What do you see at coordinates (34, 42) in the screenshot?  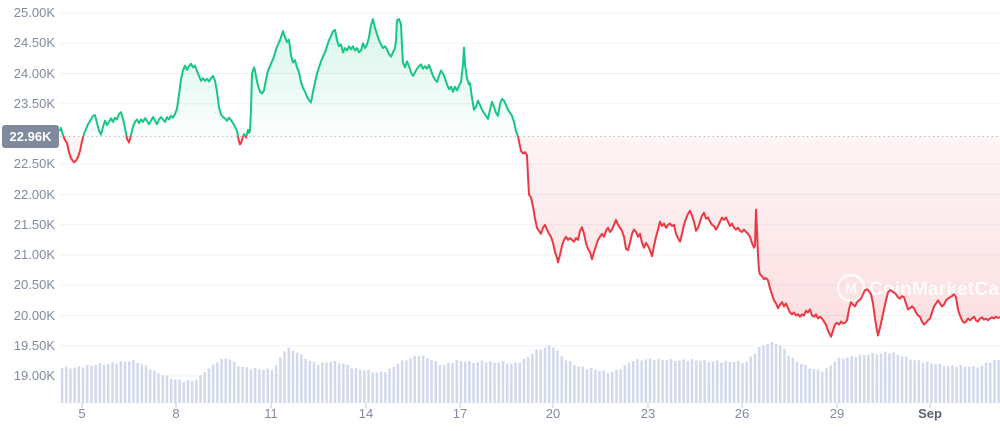 I see `y-axis-label: 24.50K` at bounding box center [34, 42].